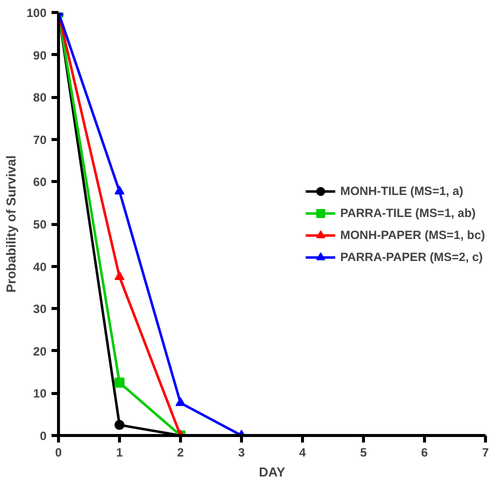 The image size is (499, 482). What do you see at coordinates (272, 472) in the screenshot?
I see `x-axis-title: DAY` at bounding box center [272, 472].